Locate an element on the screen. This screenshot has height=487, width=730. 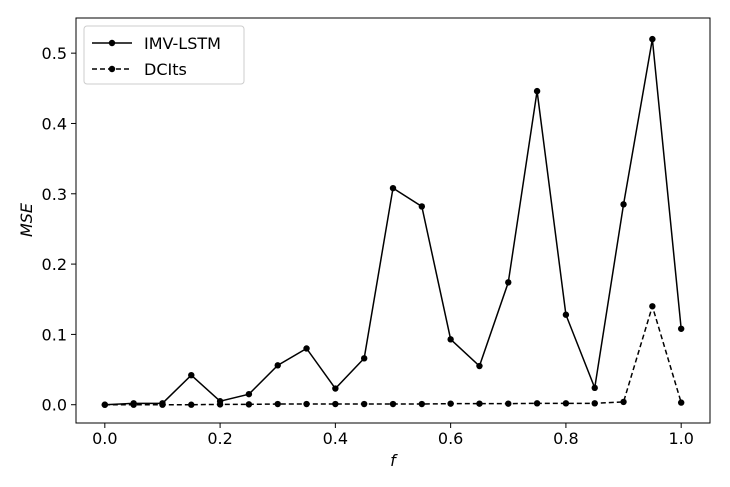
x-tick-label: 0.0 is located at coordinates (104, 438).